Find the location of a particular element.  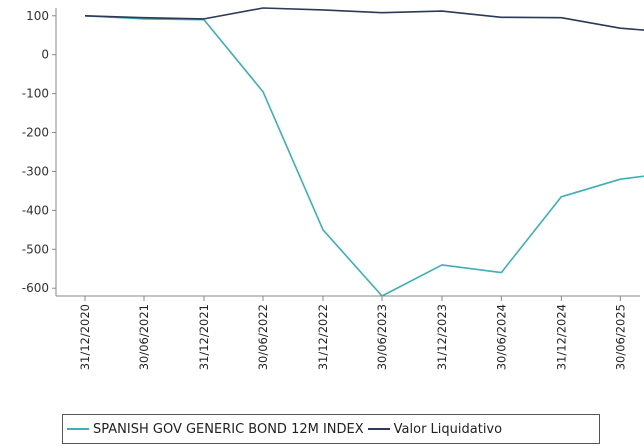

y-tick-label: 0 is located at coordinates (45, 55).